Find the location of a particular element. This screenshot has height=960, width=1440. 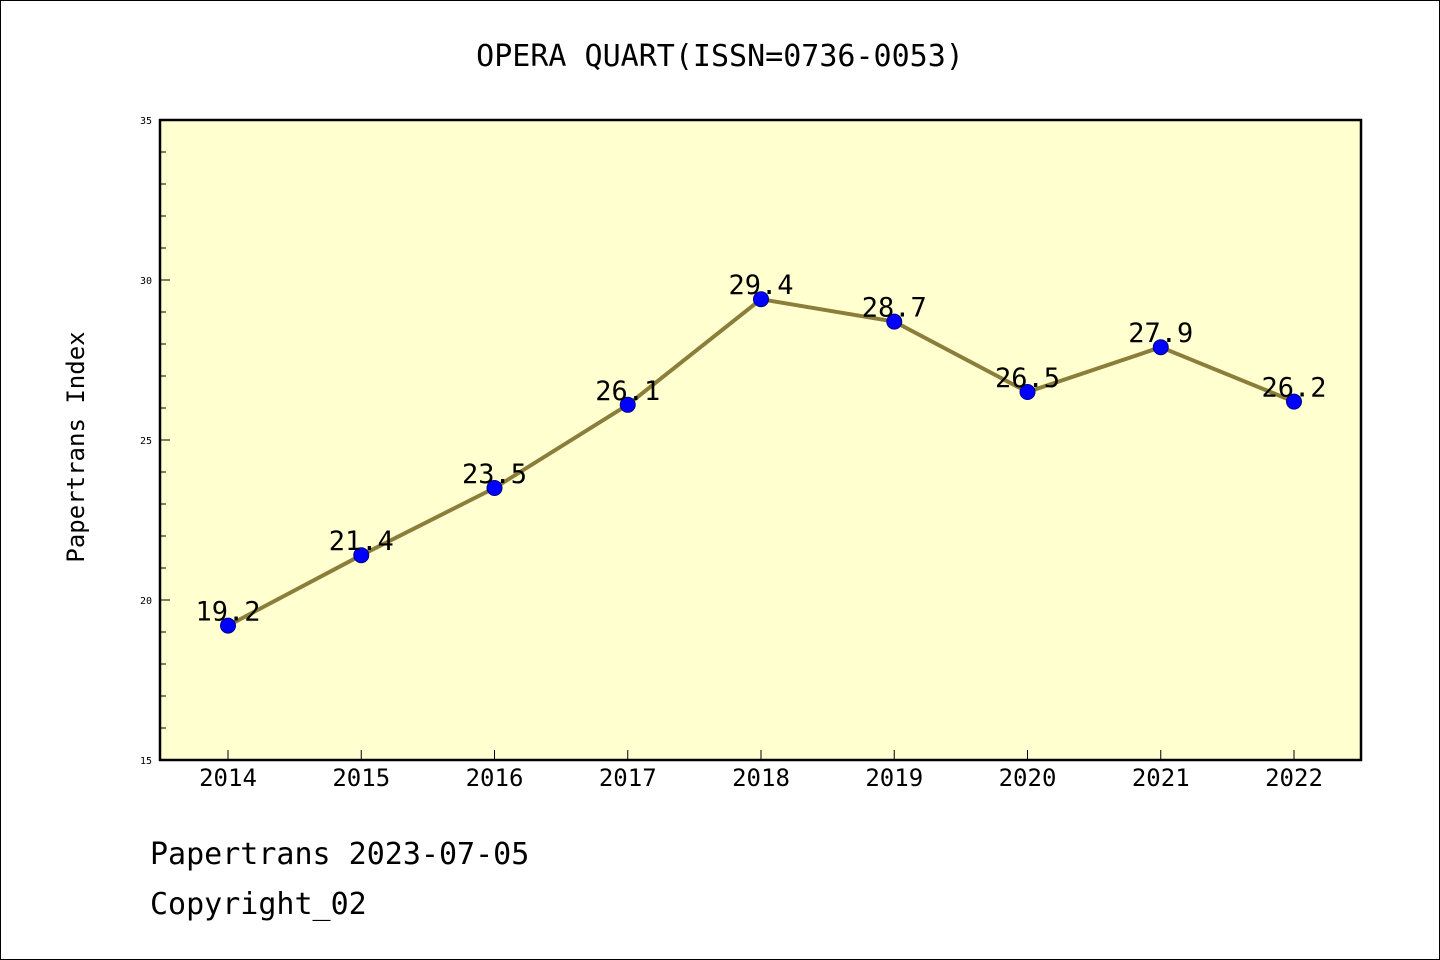

chart-title: OPERA QUART(ISSN=0736-0053) is located at coordinates (720, 56).